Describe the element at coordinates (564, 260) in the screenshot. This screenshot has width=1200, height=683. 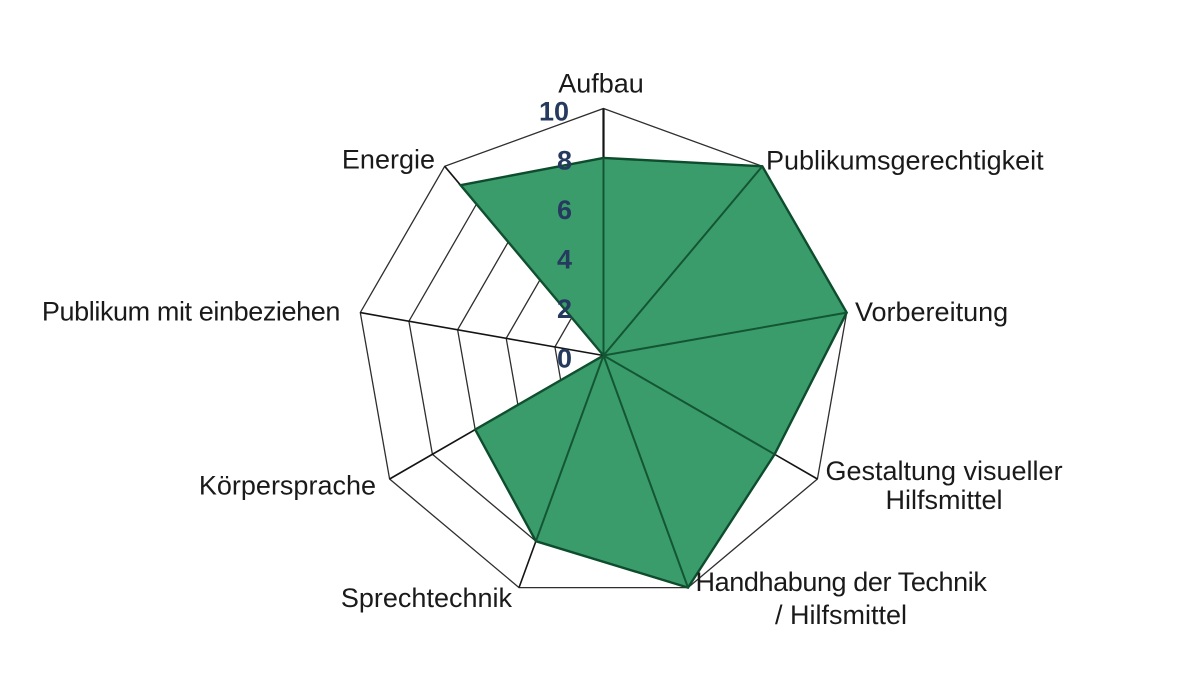
I see `svg-text: 4` at that location.